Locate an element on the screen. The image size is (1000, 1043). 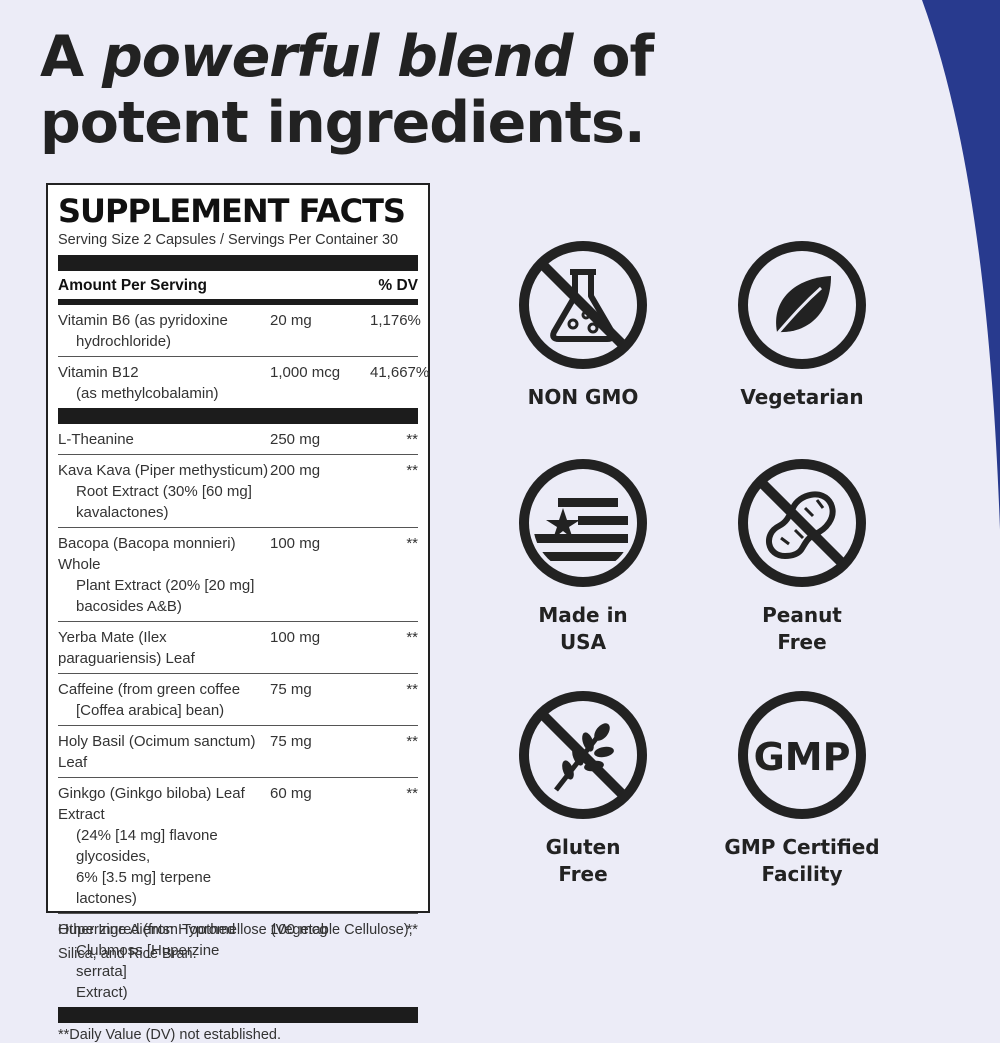
badge-label: Vegetarian is located at coordinates (802, 397).